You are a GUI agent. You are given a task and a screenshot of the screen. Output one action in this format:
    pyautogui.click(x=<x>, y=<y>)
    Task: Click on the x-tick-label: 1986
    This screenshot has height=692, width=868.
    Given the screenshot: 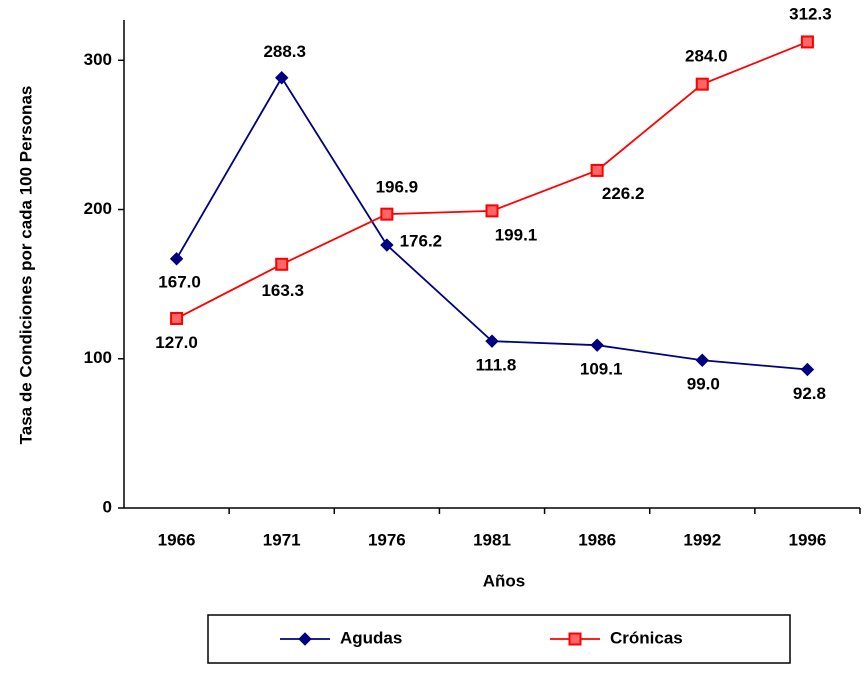 What is the action you would take?
    pyautogui.click(x=597, y=539)
    